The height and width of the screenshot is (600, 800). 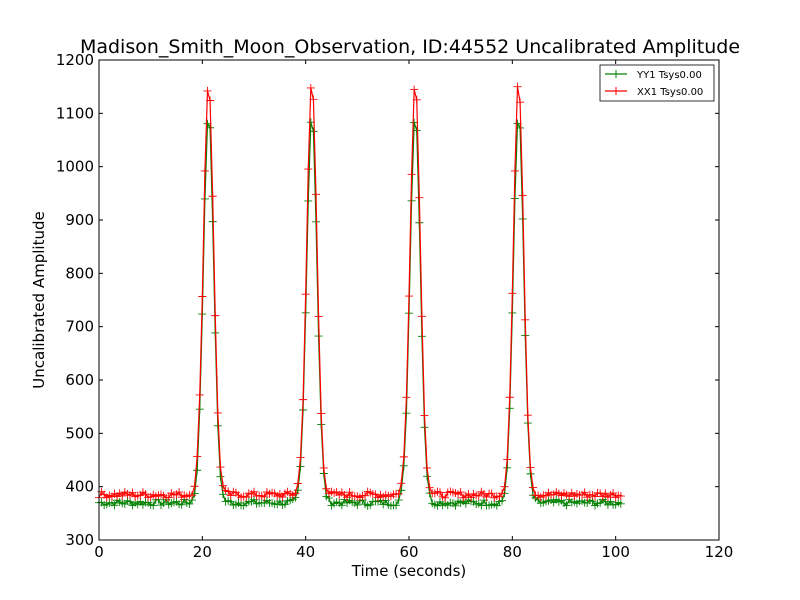 I want to click on legend-box, so click(x=657, y=83).